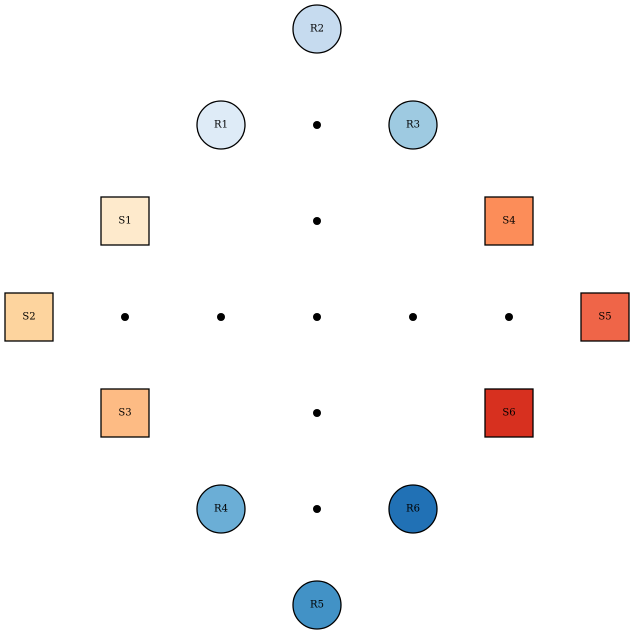 This screenshot has width=635, height=635. I want to click on node-r2: R2, so click(317, 29).